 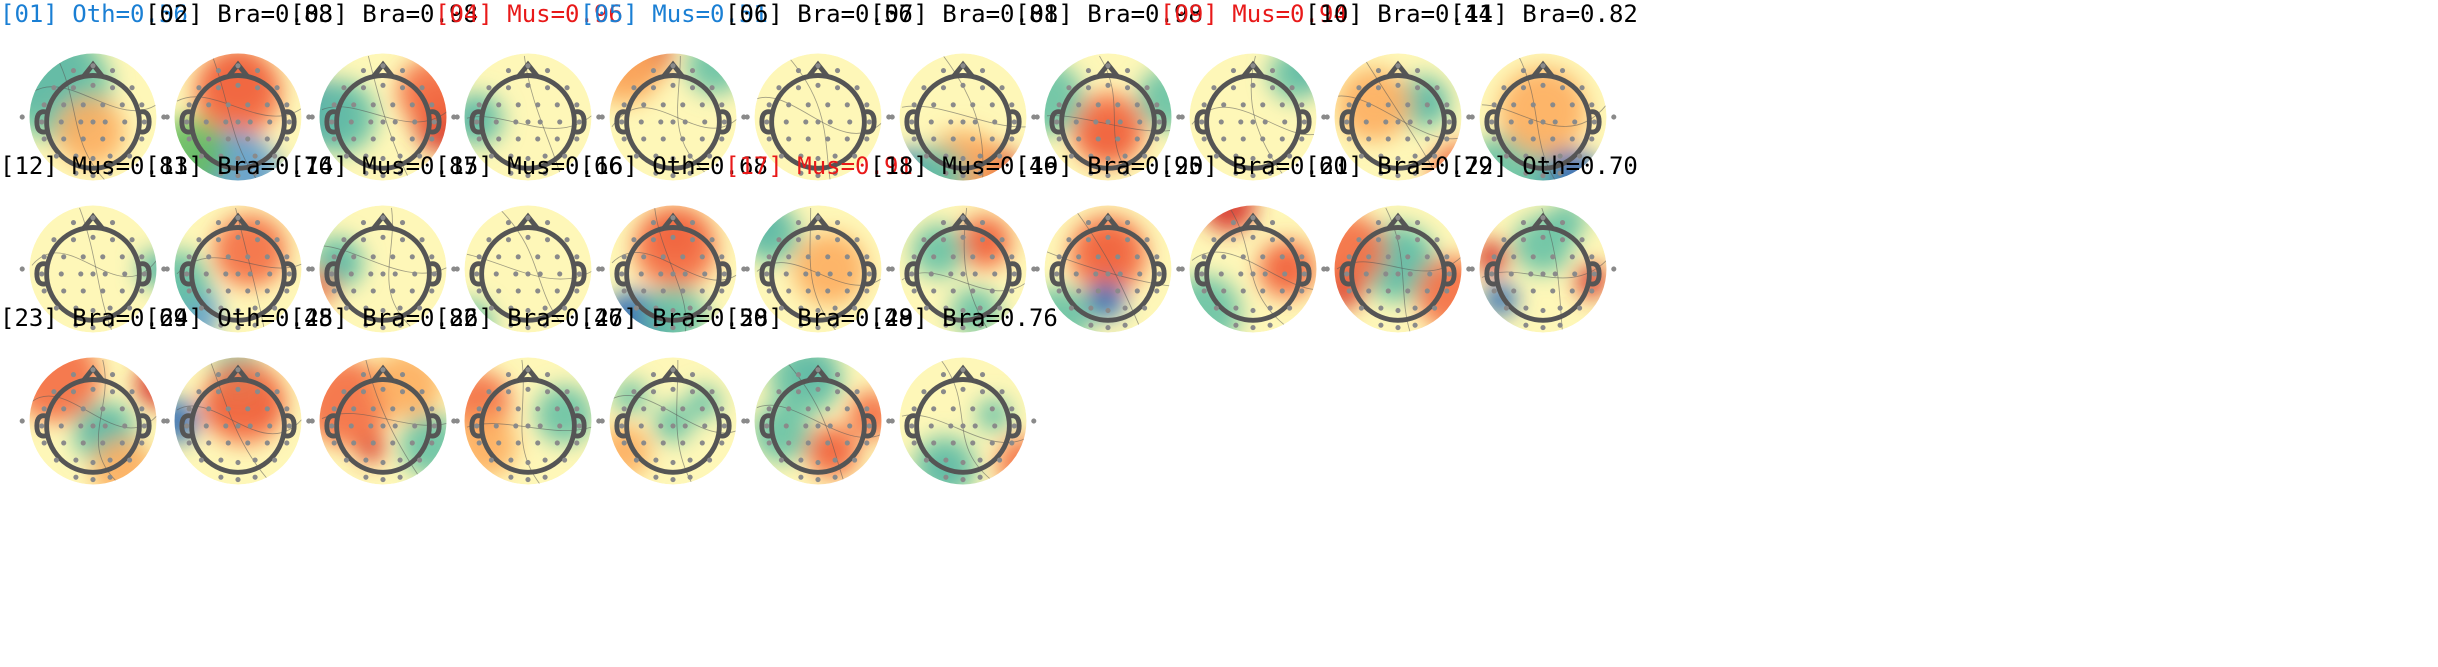 What do you see at coordinates (384, 166) in the screenshot?
I see `component-label: [14] Mus=0.87` at bounding box center [384, 166].